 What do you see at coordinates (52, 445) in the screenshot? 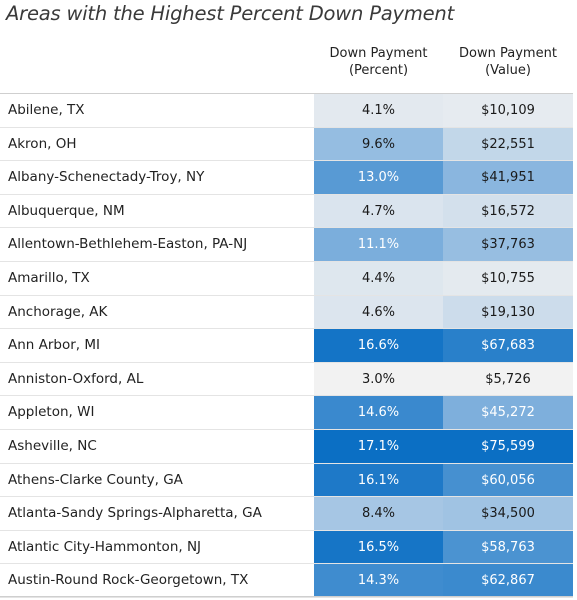
I see `area-name: Asheville, NC` at bounding box center [52, 445].